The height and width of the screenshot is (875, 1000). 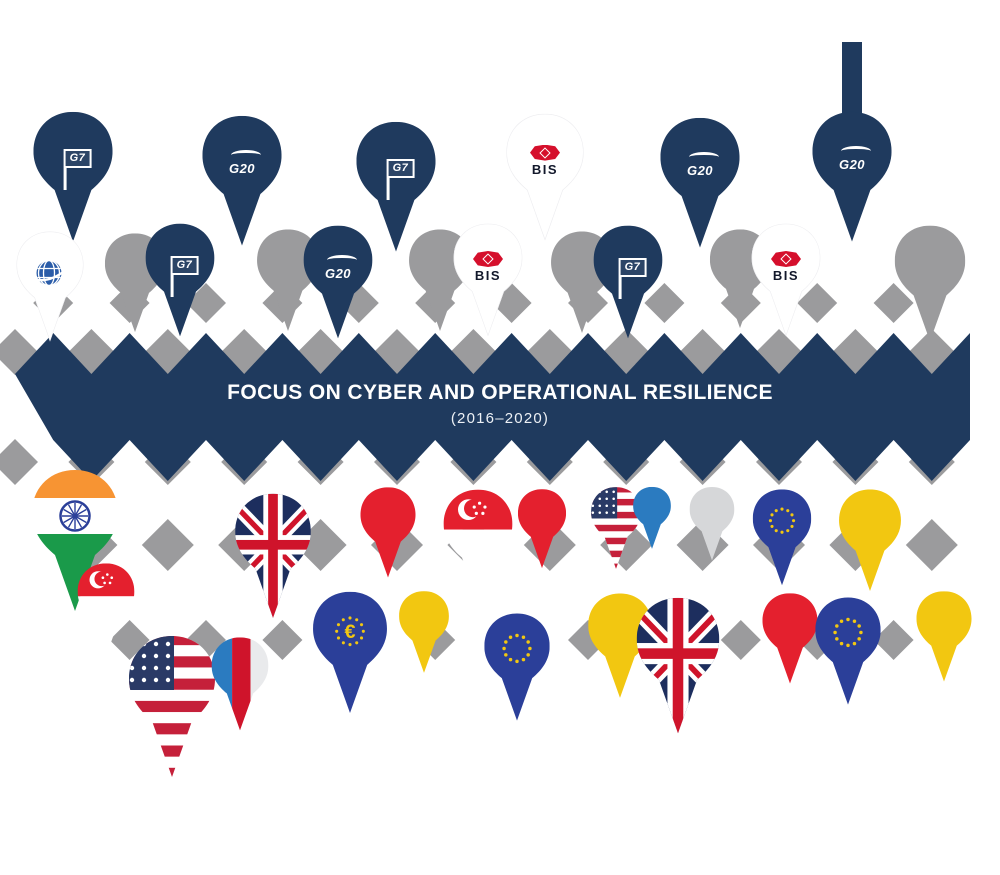 What do you see at coordinates (350, 652) in the screenshot?
I see `pin-ecb: €` at bounding box center [350, 652].